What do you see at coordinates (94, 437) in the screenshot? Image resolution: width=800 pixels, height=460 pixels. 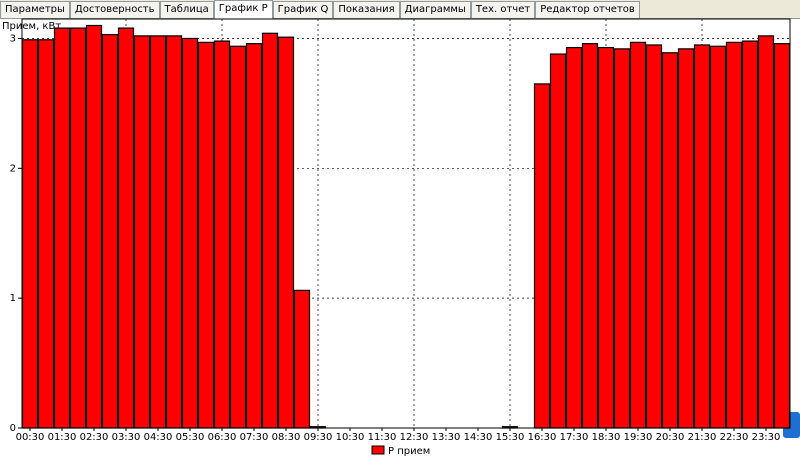 I see `x-tick-label: 02:30` at bounding box center [94, 437].